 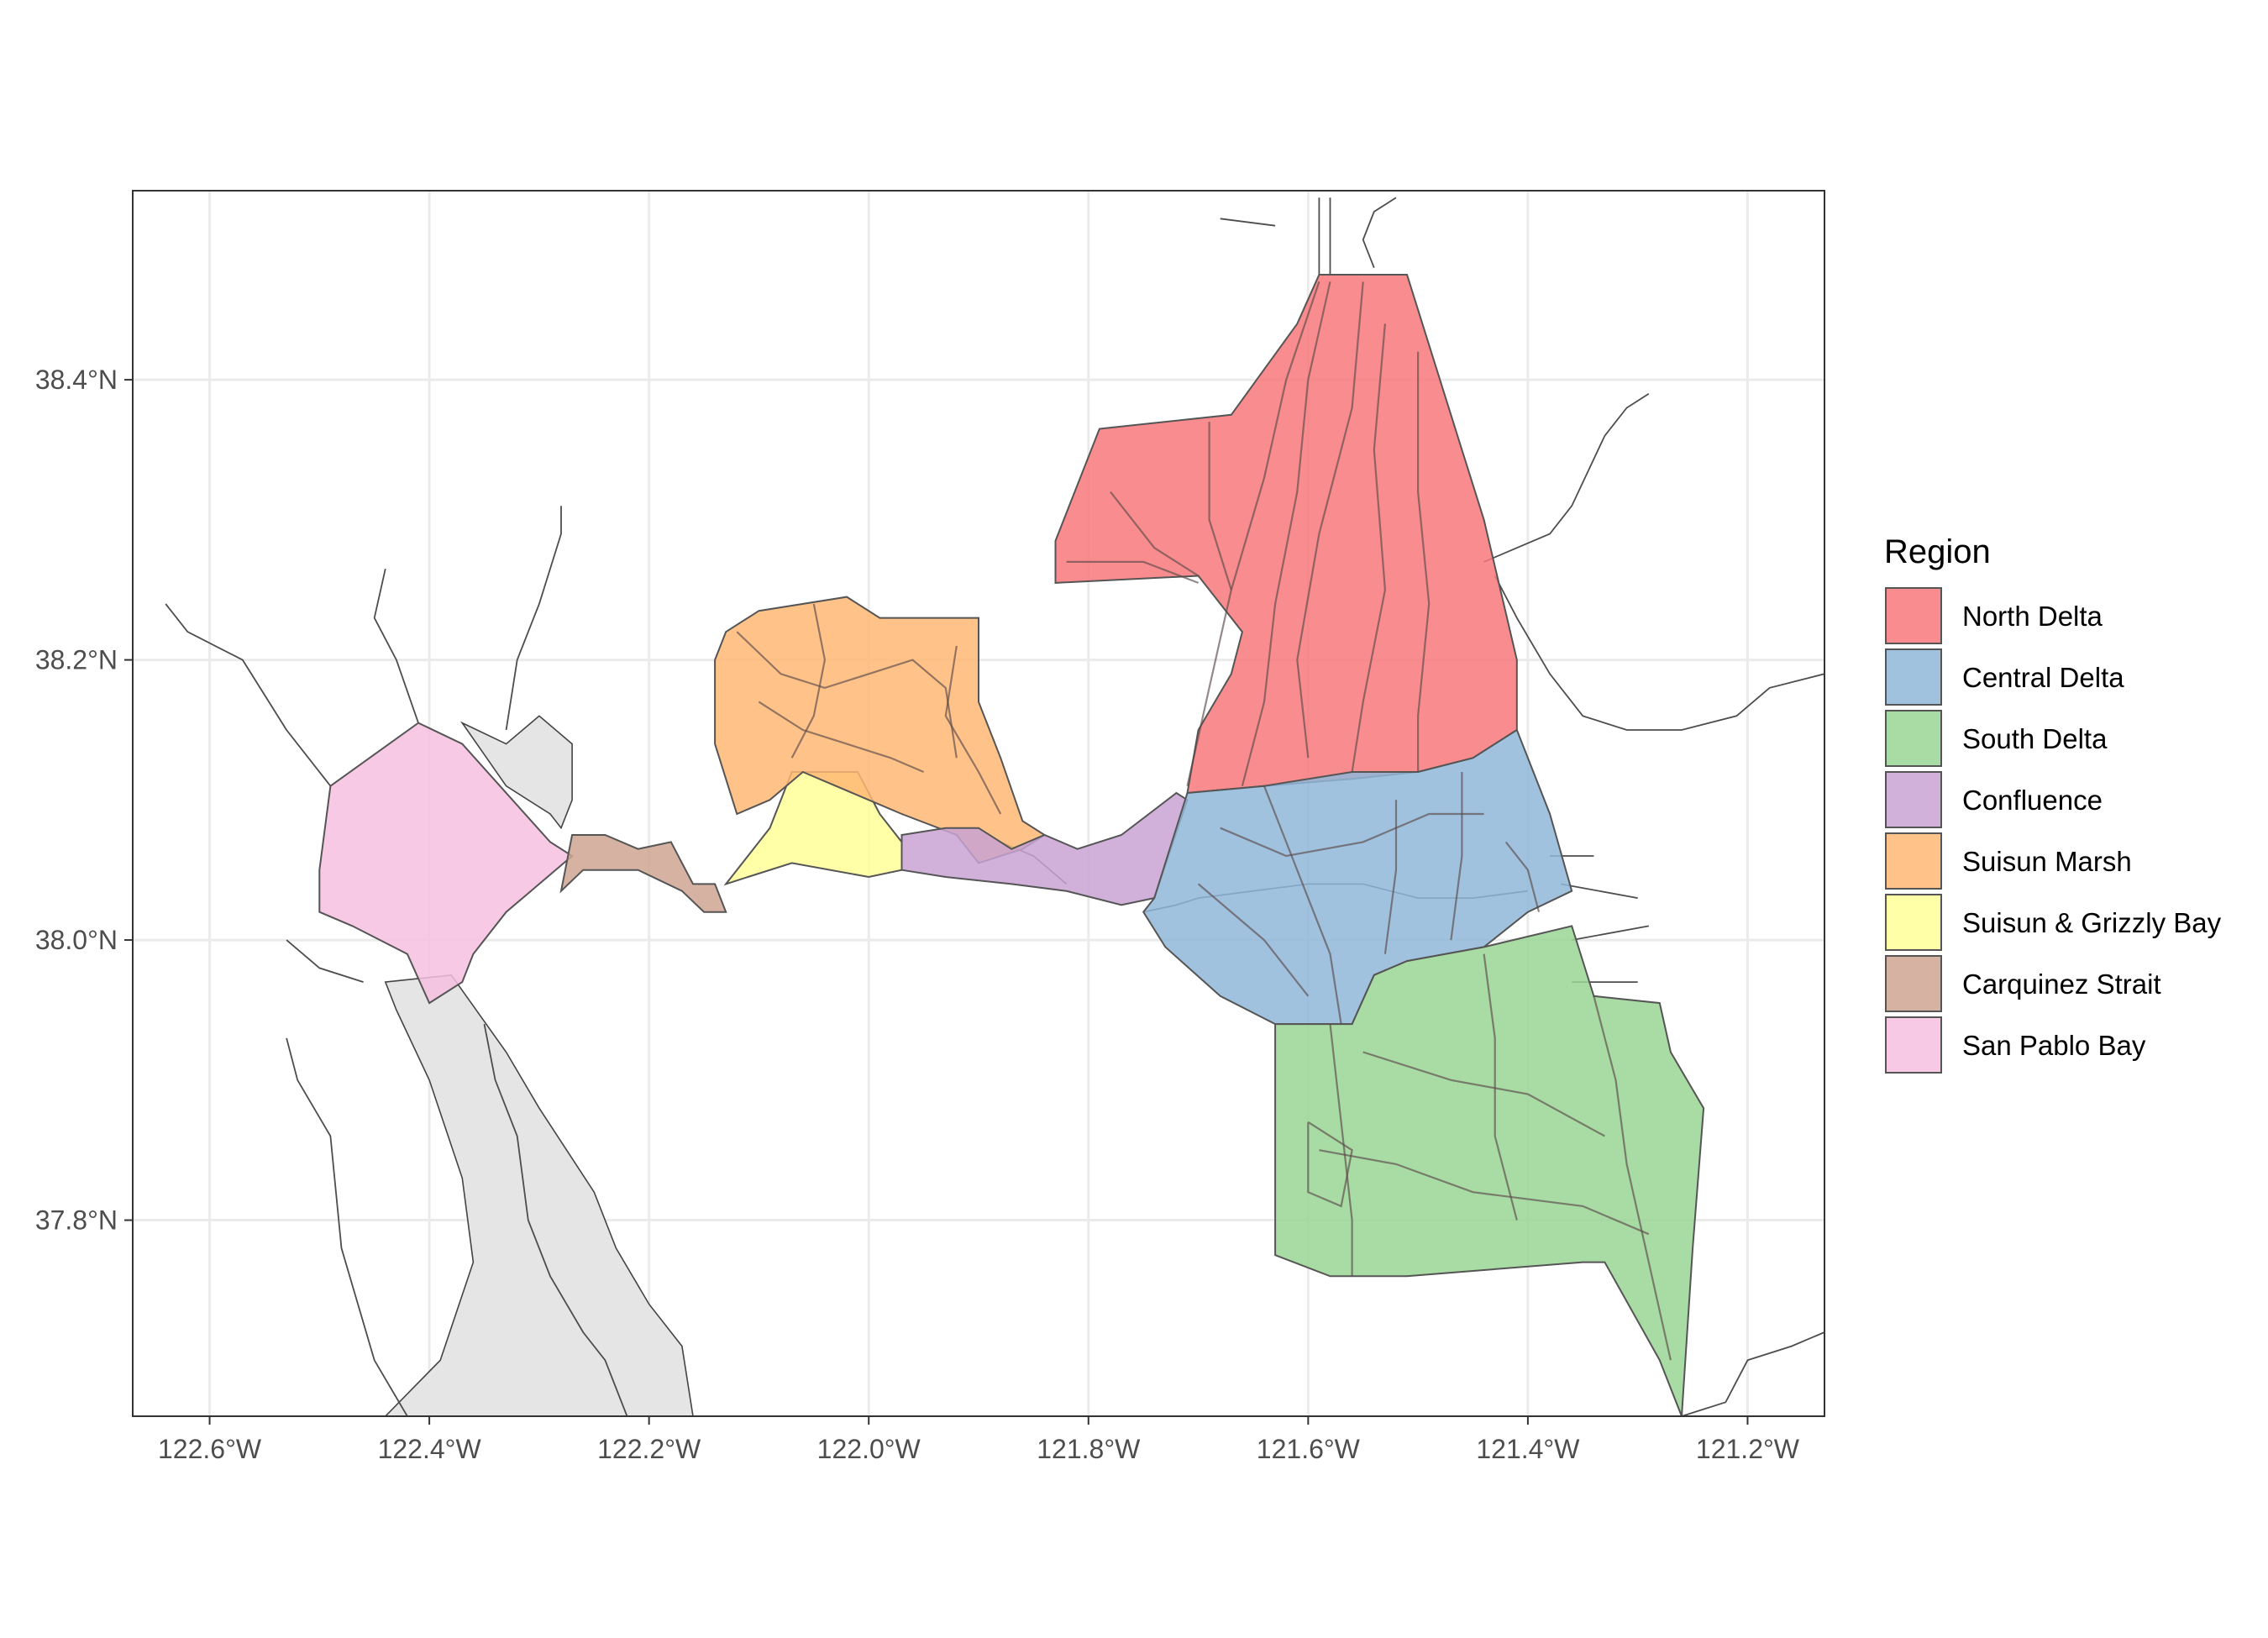 I want to click on legend-item: North Delta, so click(x=1994, y=615).